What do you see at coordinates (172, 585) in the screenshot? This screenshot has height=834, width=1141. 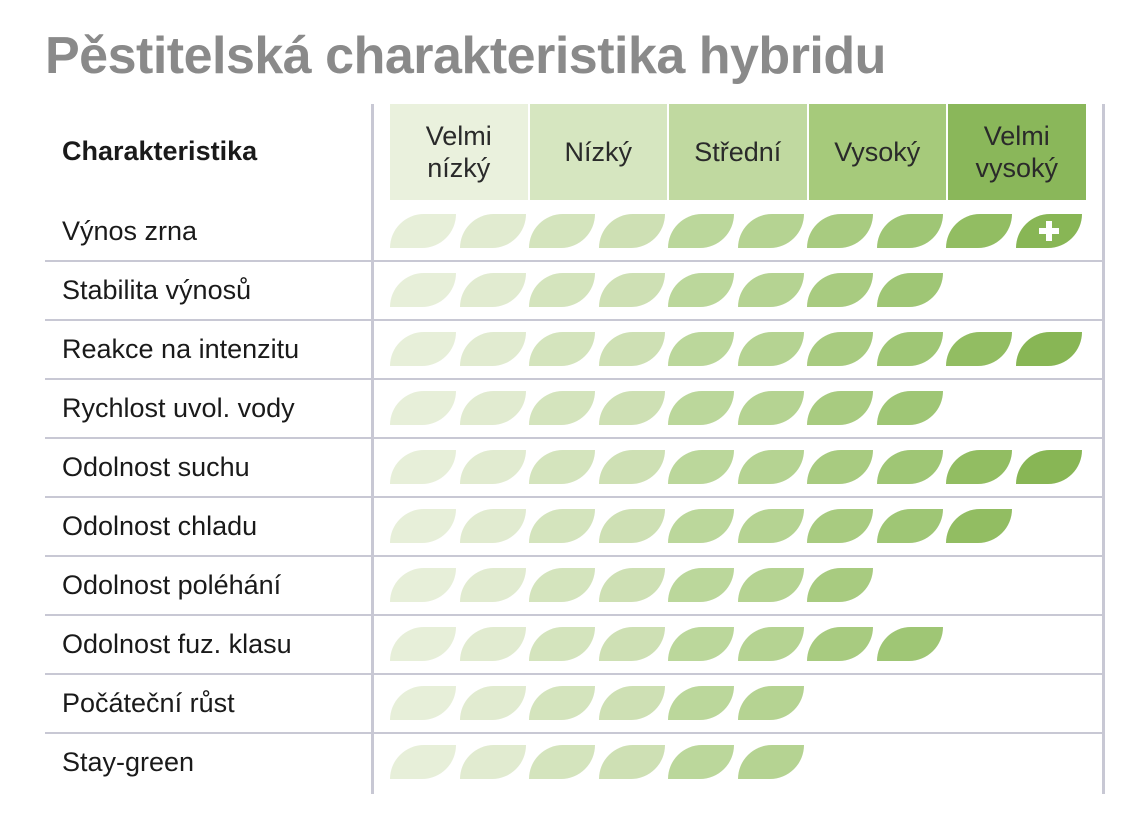 I see `row-label: Odolnost poléhání` at bounding box center [172, 585].